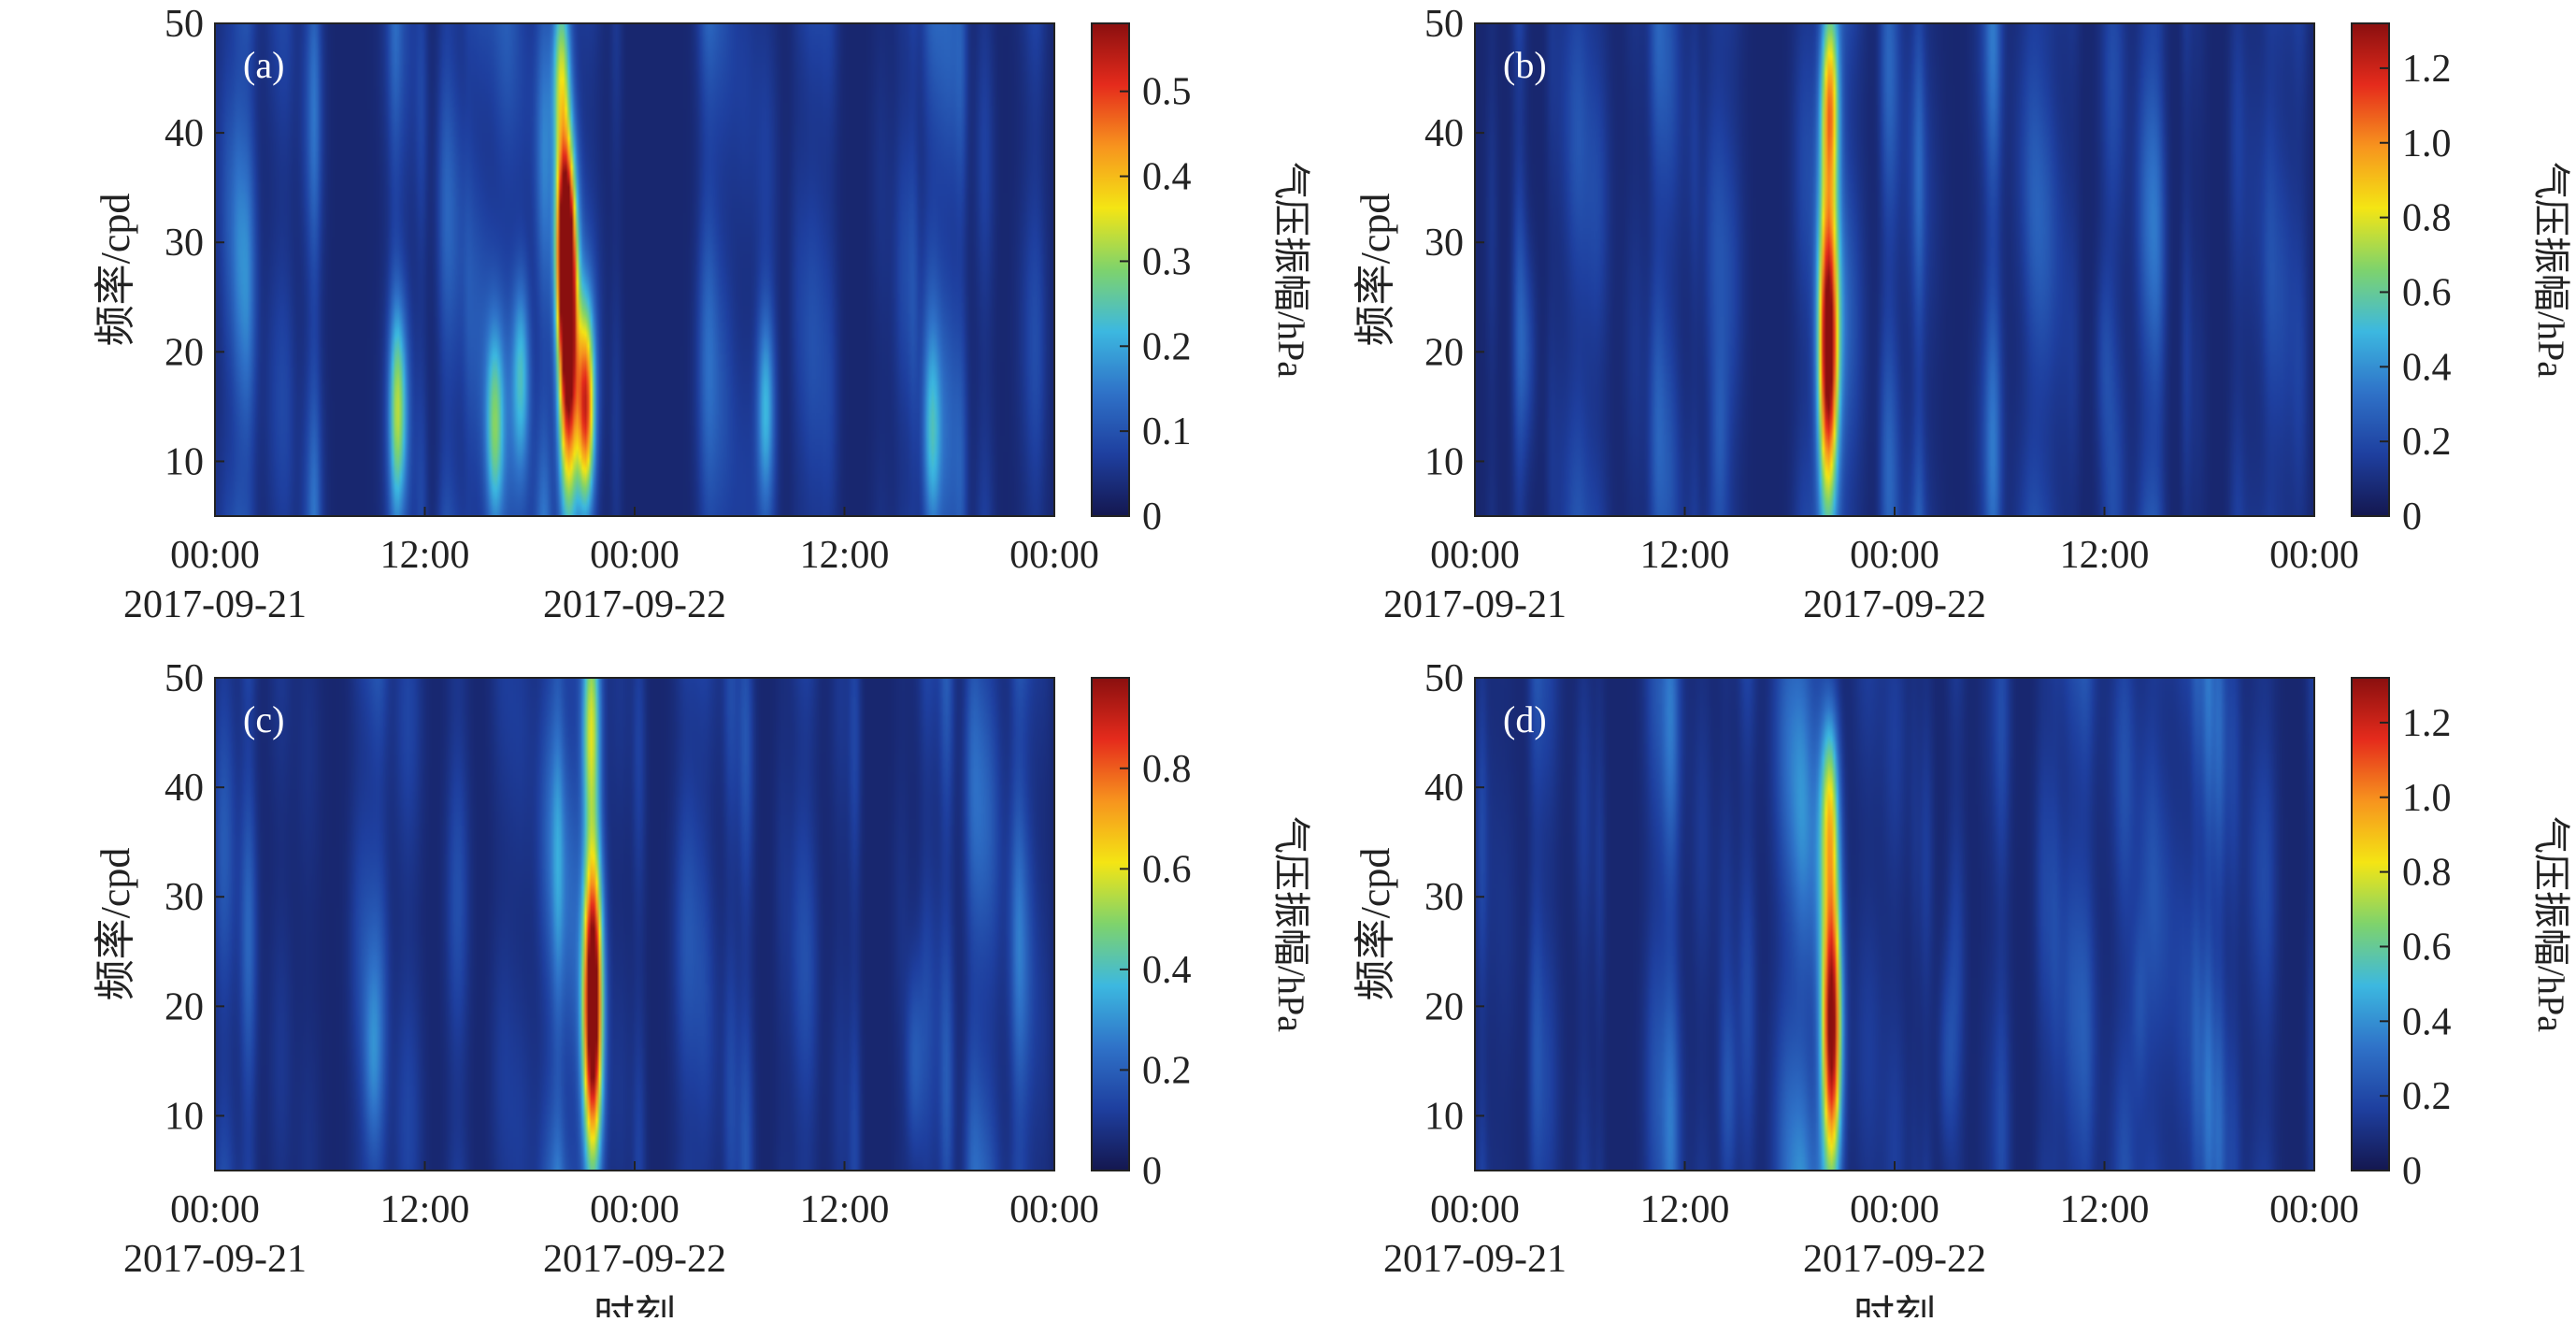 The image size is (2576, 1322). Describe the element at coordinates (1525, 65) in the screenshot. I see `panel-label: (b)` at that location.